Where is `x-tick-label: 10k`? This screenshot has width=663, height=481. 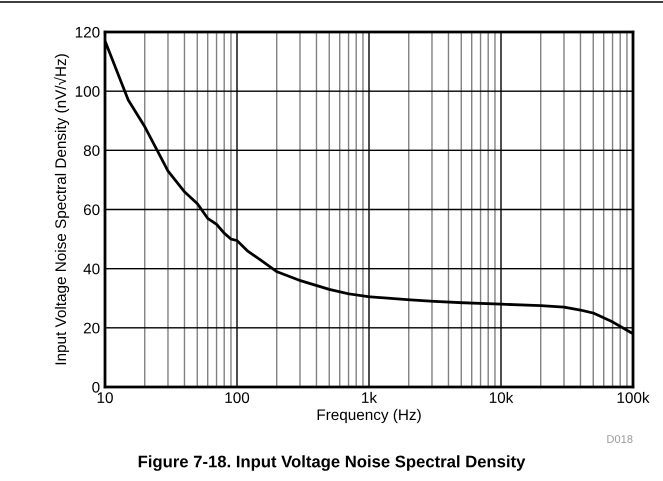 x-tick-label: 10k is located at coordinates (502, 398).